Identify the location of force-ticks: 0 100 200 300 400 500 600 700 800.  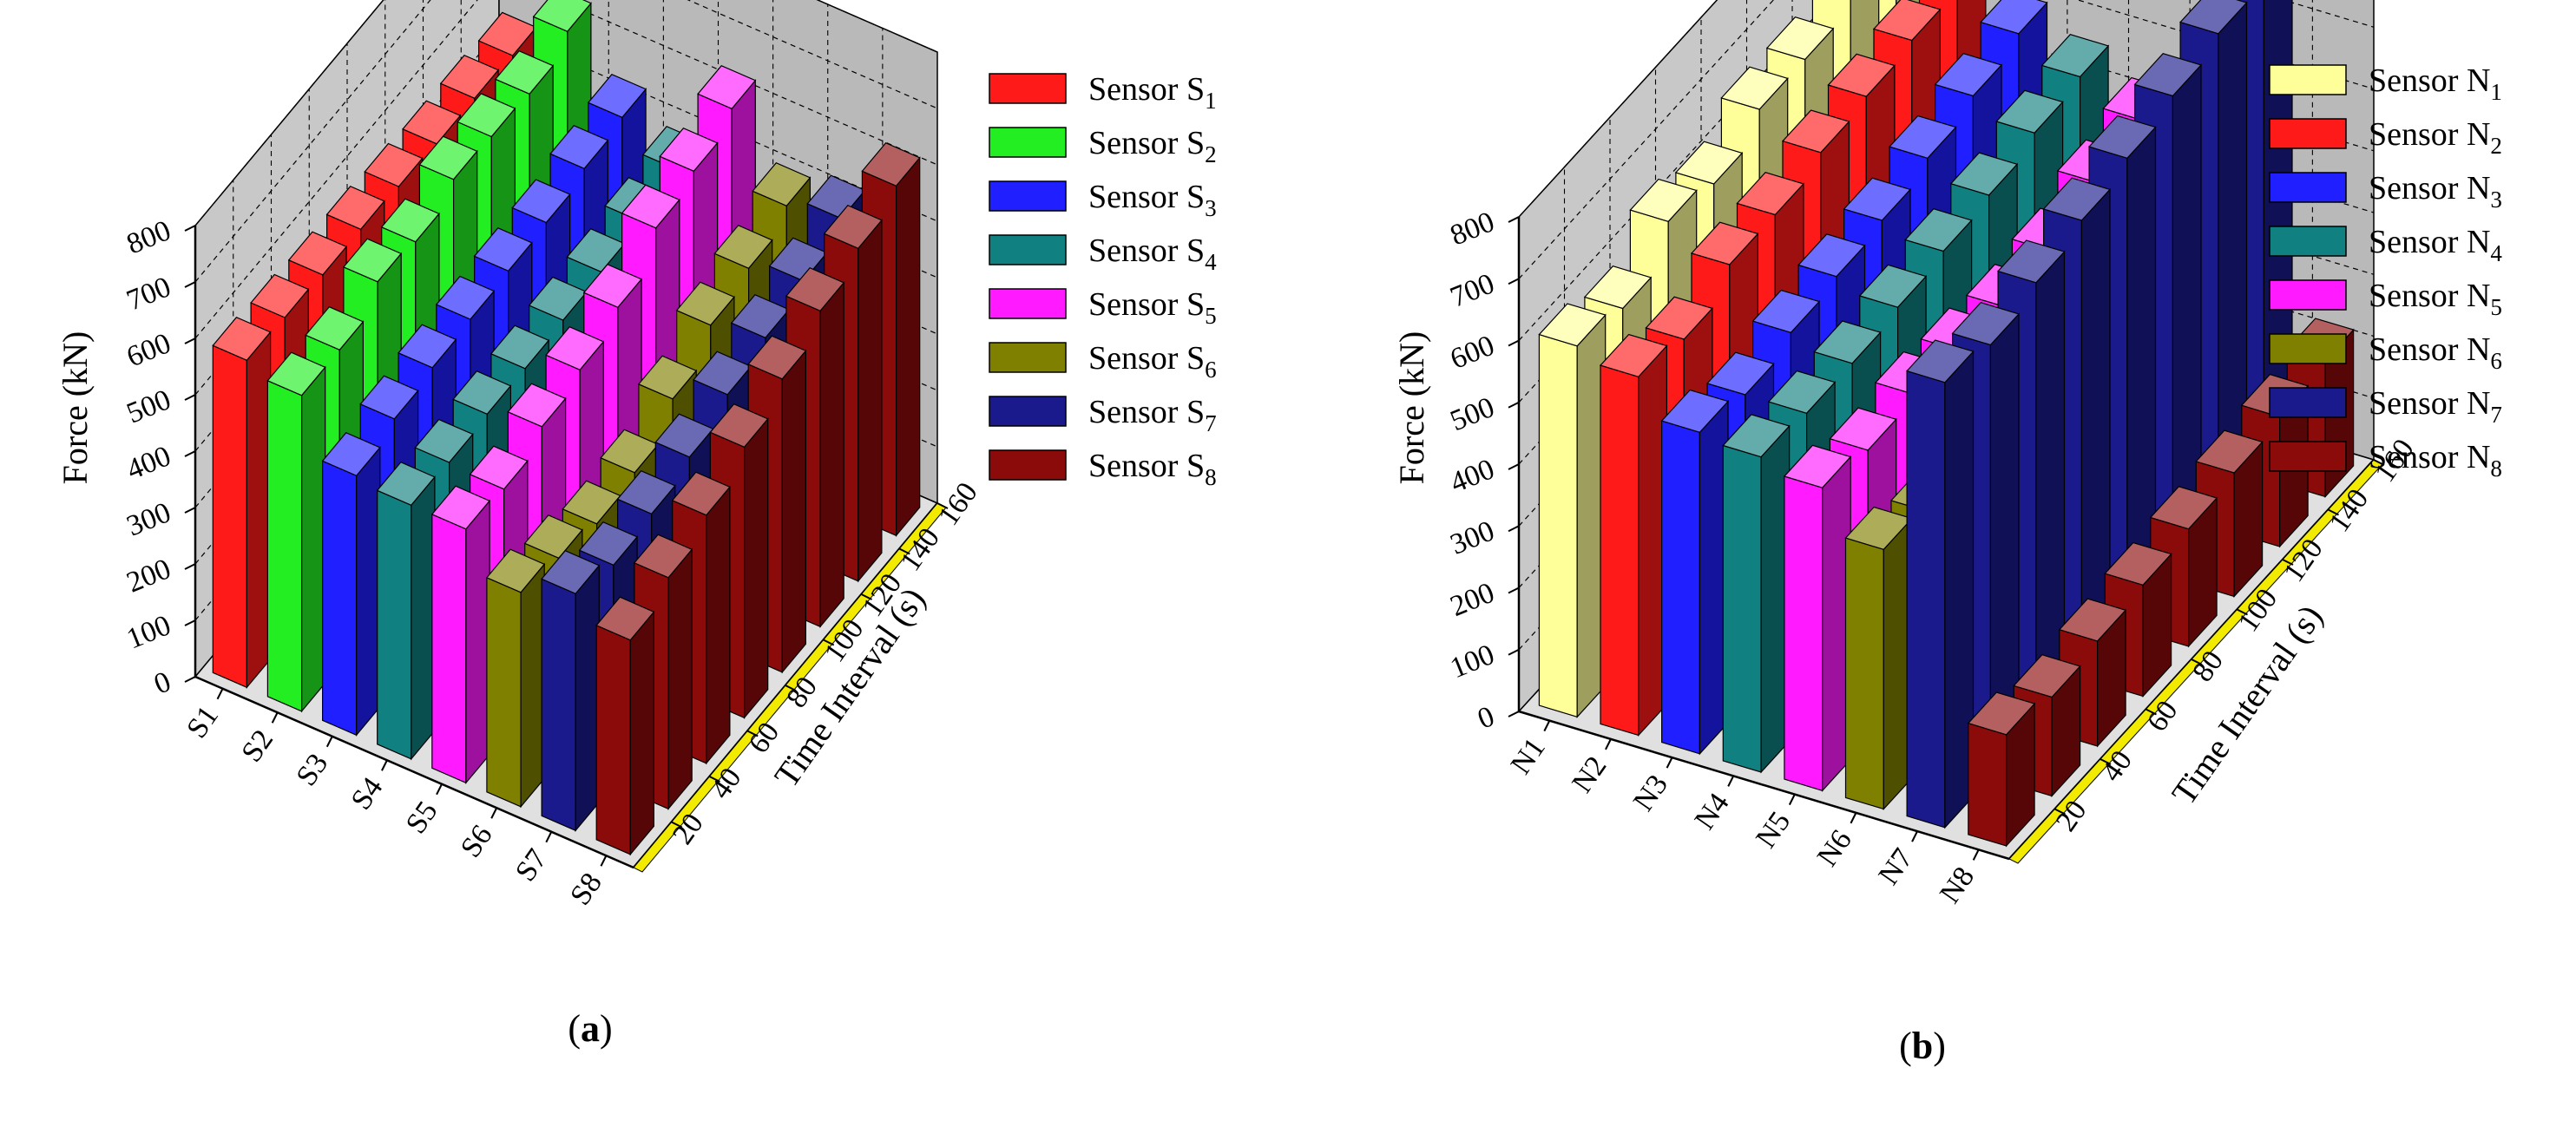
(159, 457).